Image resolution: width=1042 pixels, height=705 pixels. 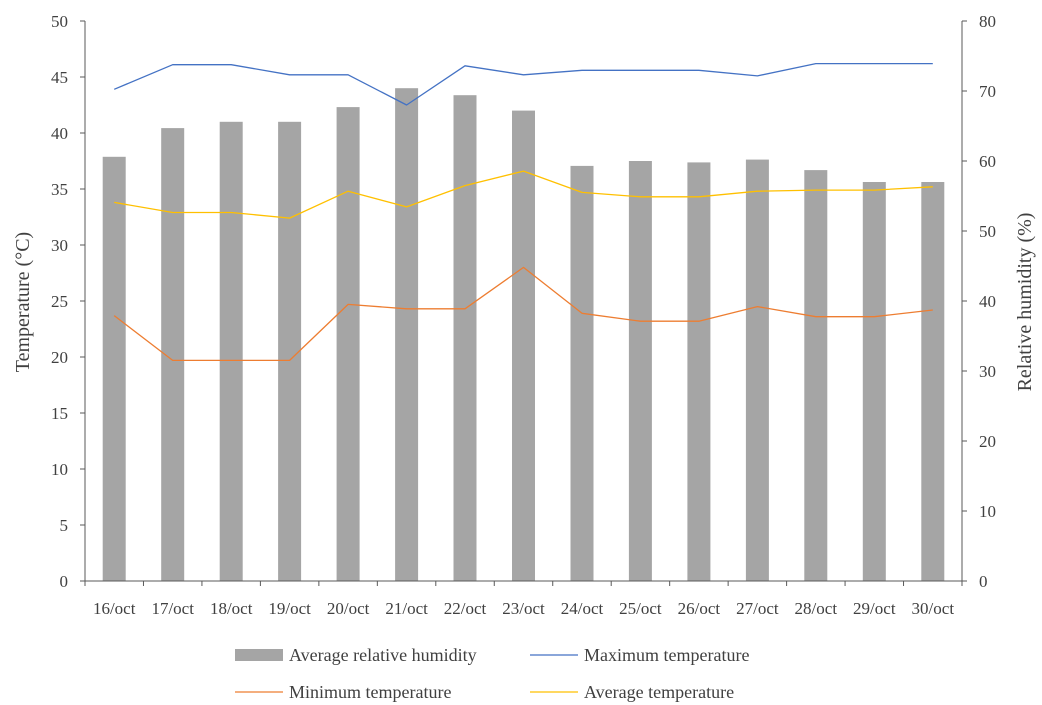 I want to click on x-tick-label: 28/oct, so click(x=816, y=608).